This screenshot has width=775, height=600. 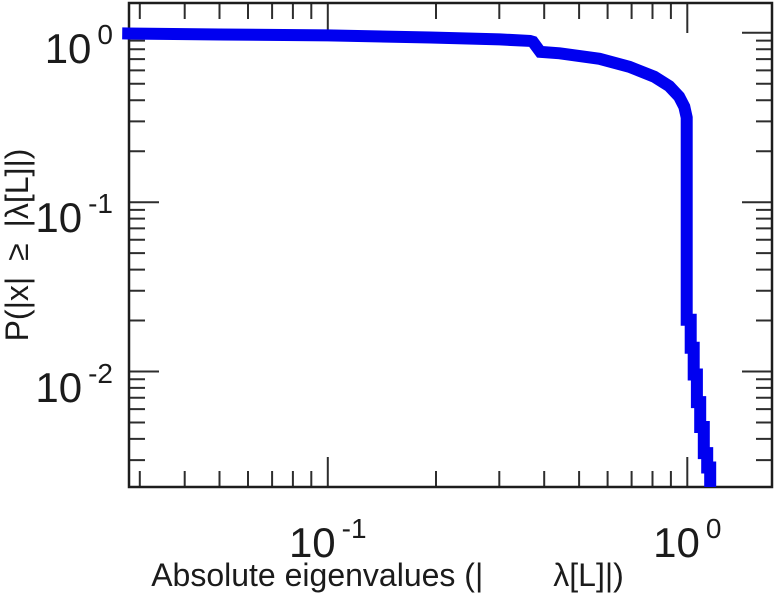 I want to click on x-axis-tick-label: 10 0, so click(x=687, y=539).